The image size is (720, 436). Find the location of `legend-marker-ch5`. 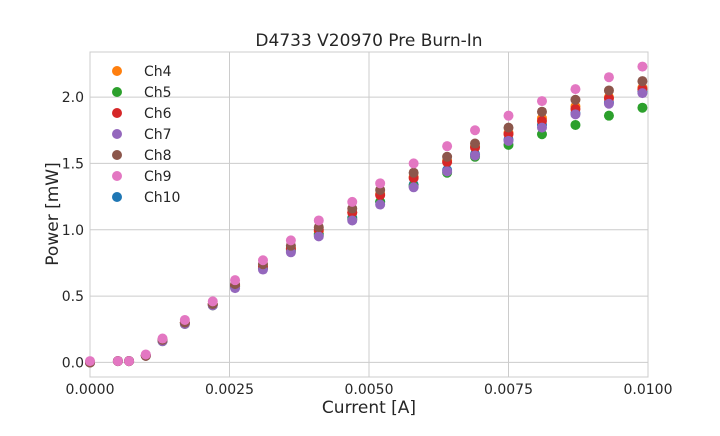

legend-marker-ch5 is located at coordinates (117, 92).